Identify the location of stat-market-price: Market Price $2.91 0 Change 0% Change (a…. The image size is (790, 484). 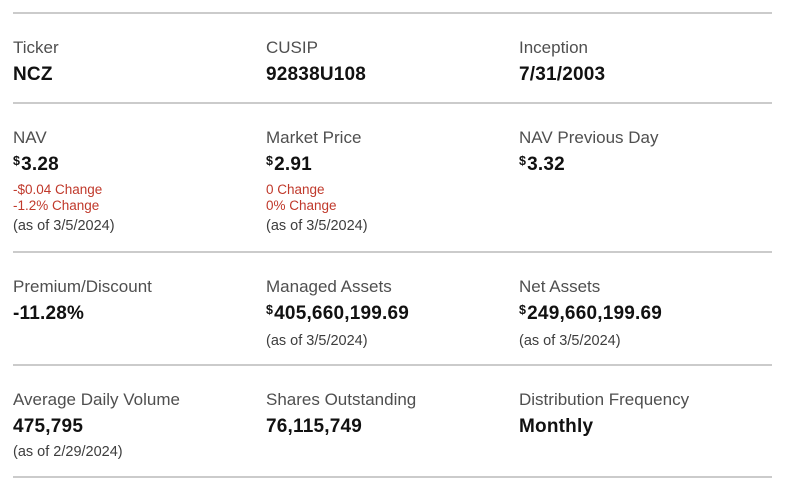
(392, 188).